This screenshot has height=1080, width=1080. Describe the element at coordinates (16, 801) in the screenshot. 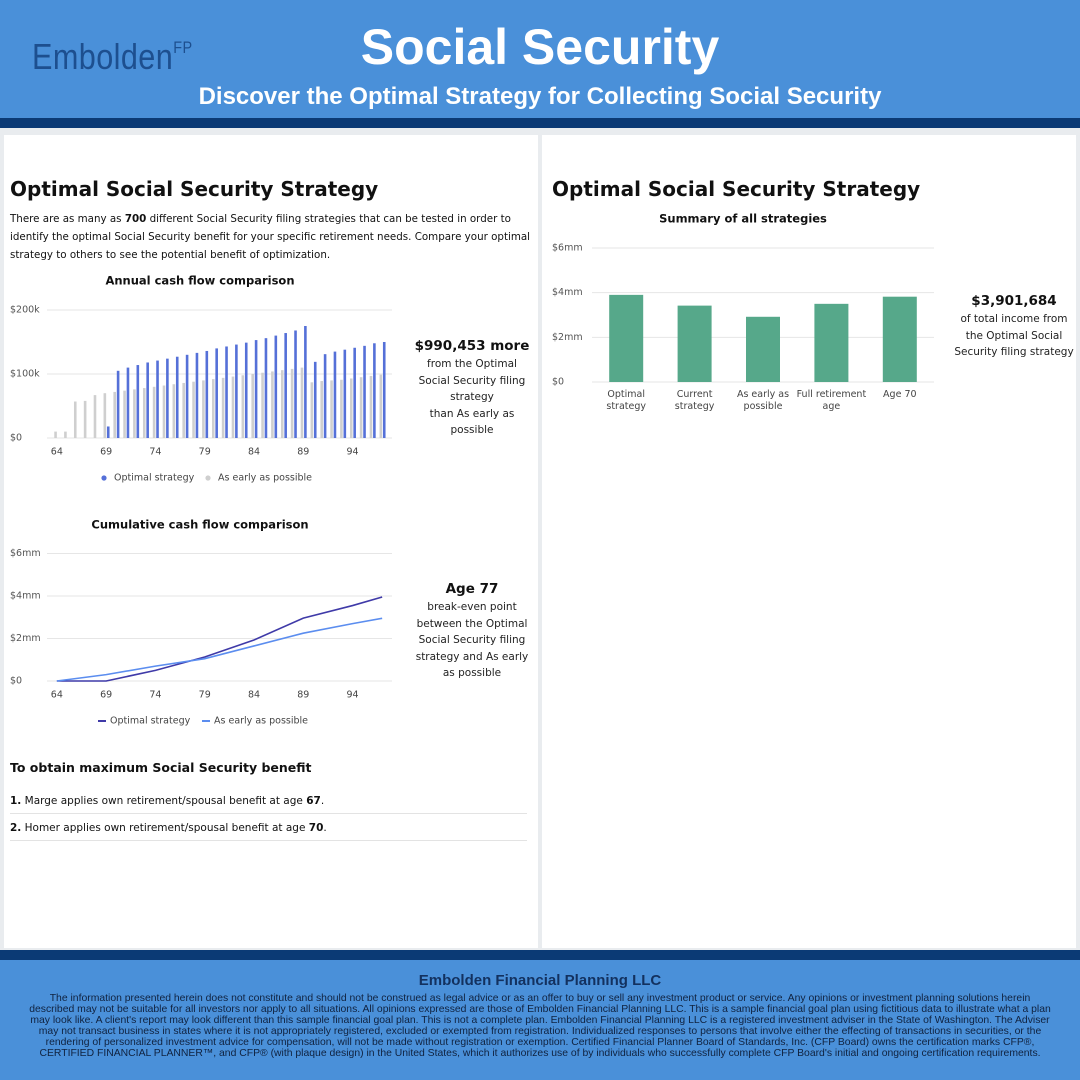

I see `item-number: 1.` at that location.